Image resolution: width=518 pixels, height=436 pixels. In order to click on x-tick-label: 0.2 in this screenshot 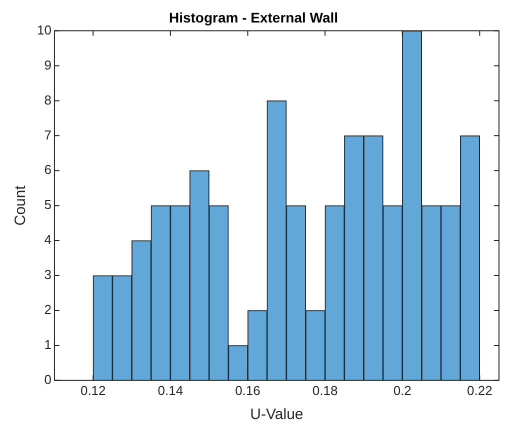, I will do `click(402, 390)`.